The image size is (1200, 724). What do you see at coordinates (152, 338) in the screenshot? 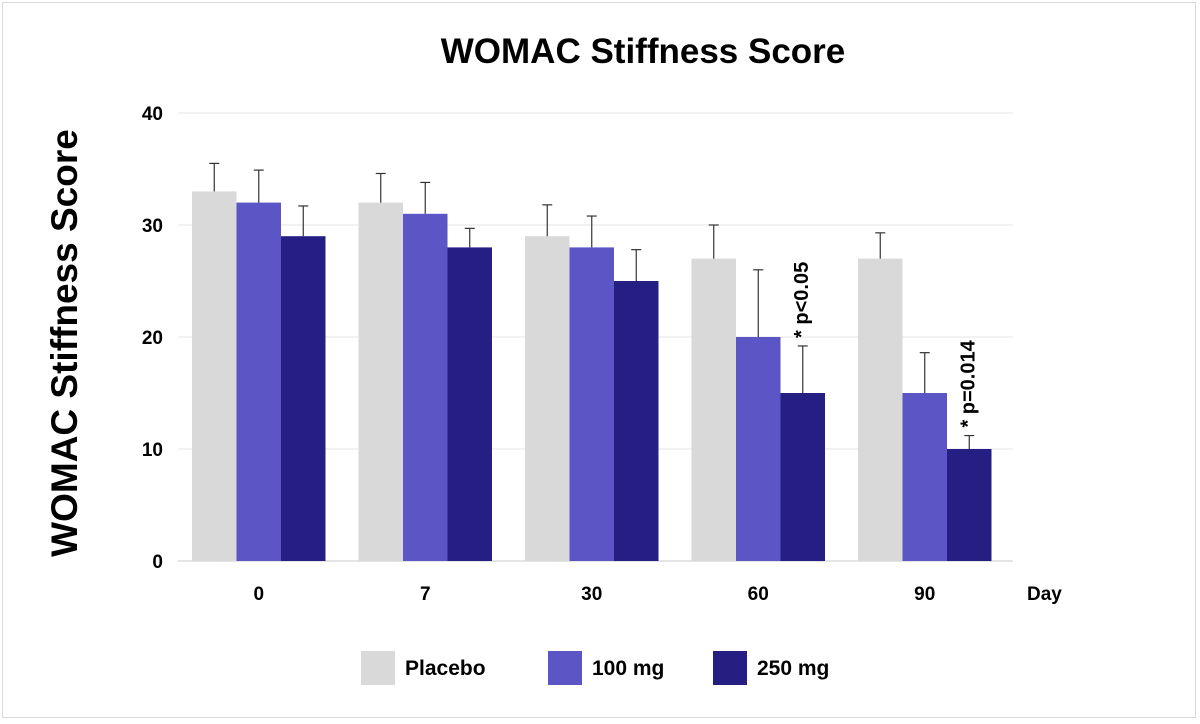
I see `y-tick-label: 20` at bounding box center [152, 338].